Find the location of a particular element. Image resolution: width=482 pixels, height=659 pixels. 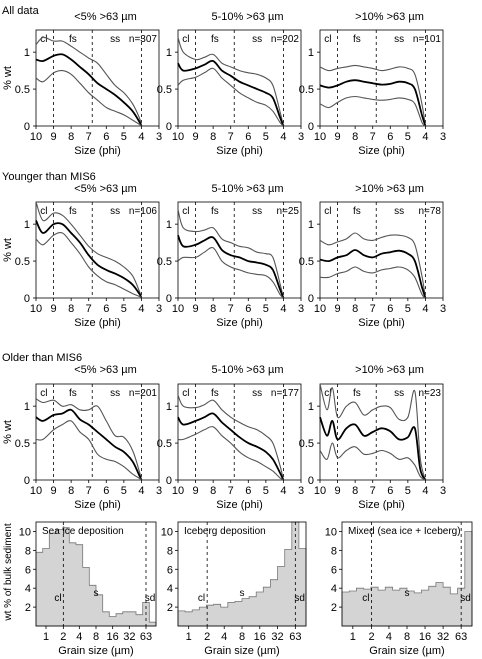

y-tick-label: 6 is located at coordinates (334, 570).